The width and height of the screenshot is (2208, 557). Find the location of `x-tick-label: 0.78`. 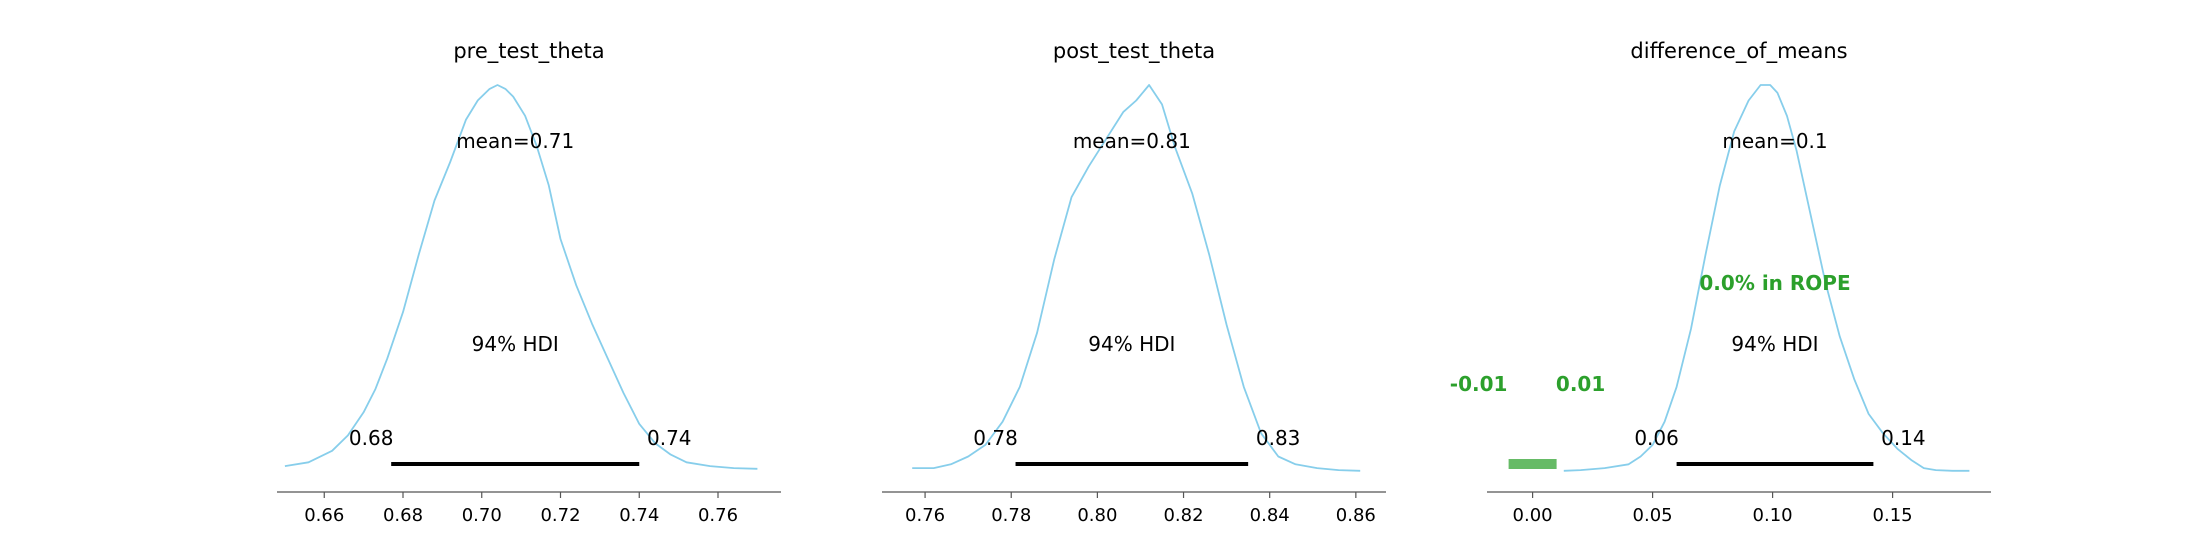

x-tick-label: 0.78 is located at coordinates (1011, 515).